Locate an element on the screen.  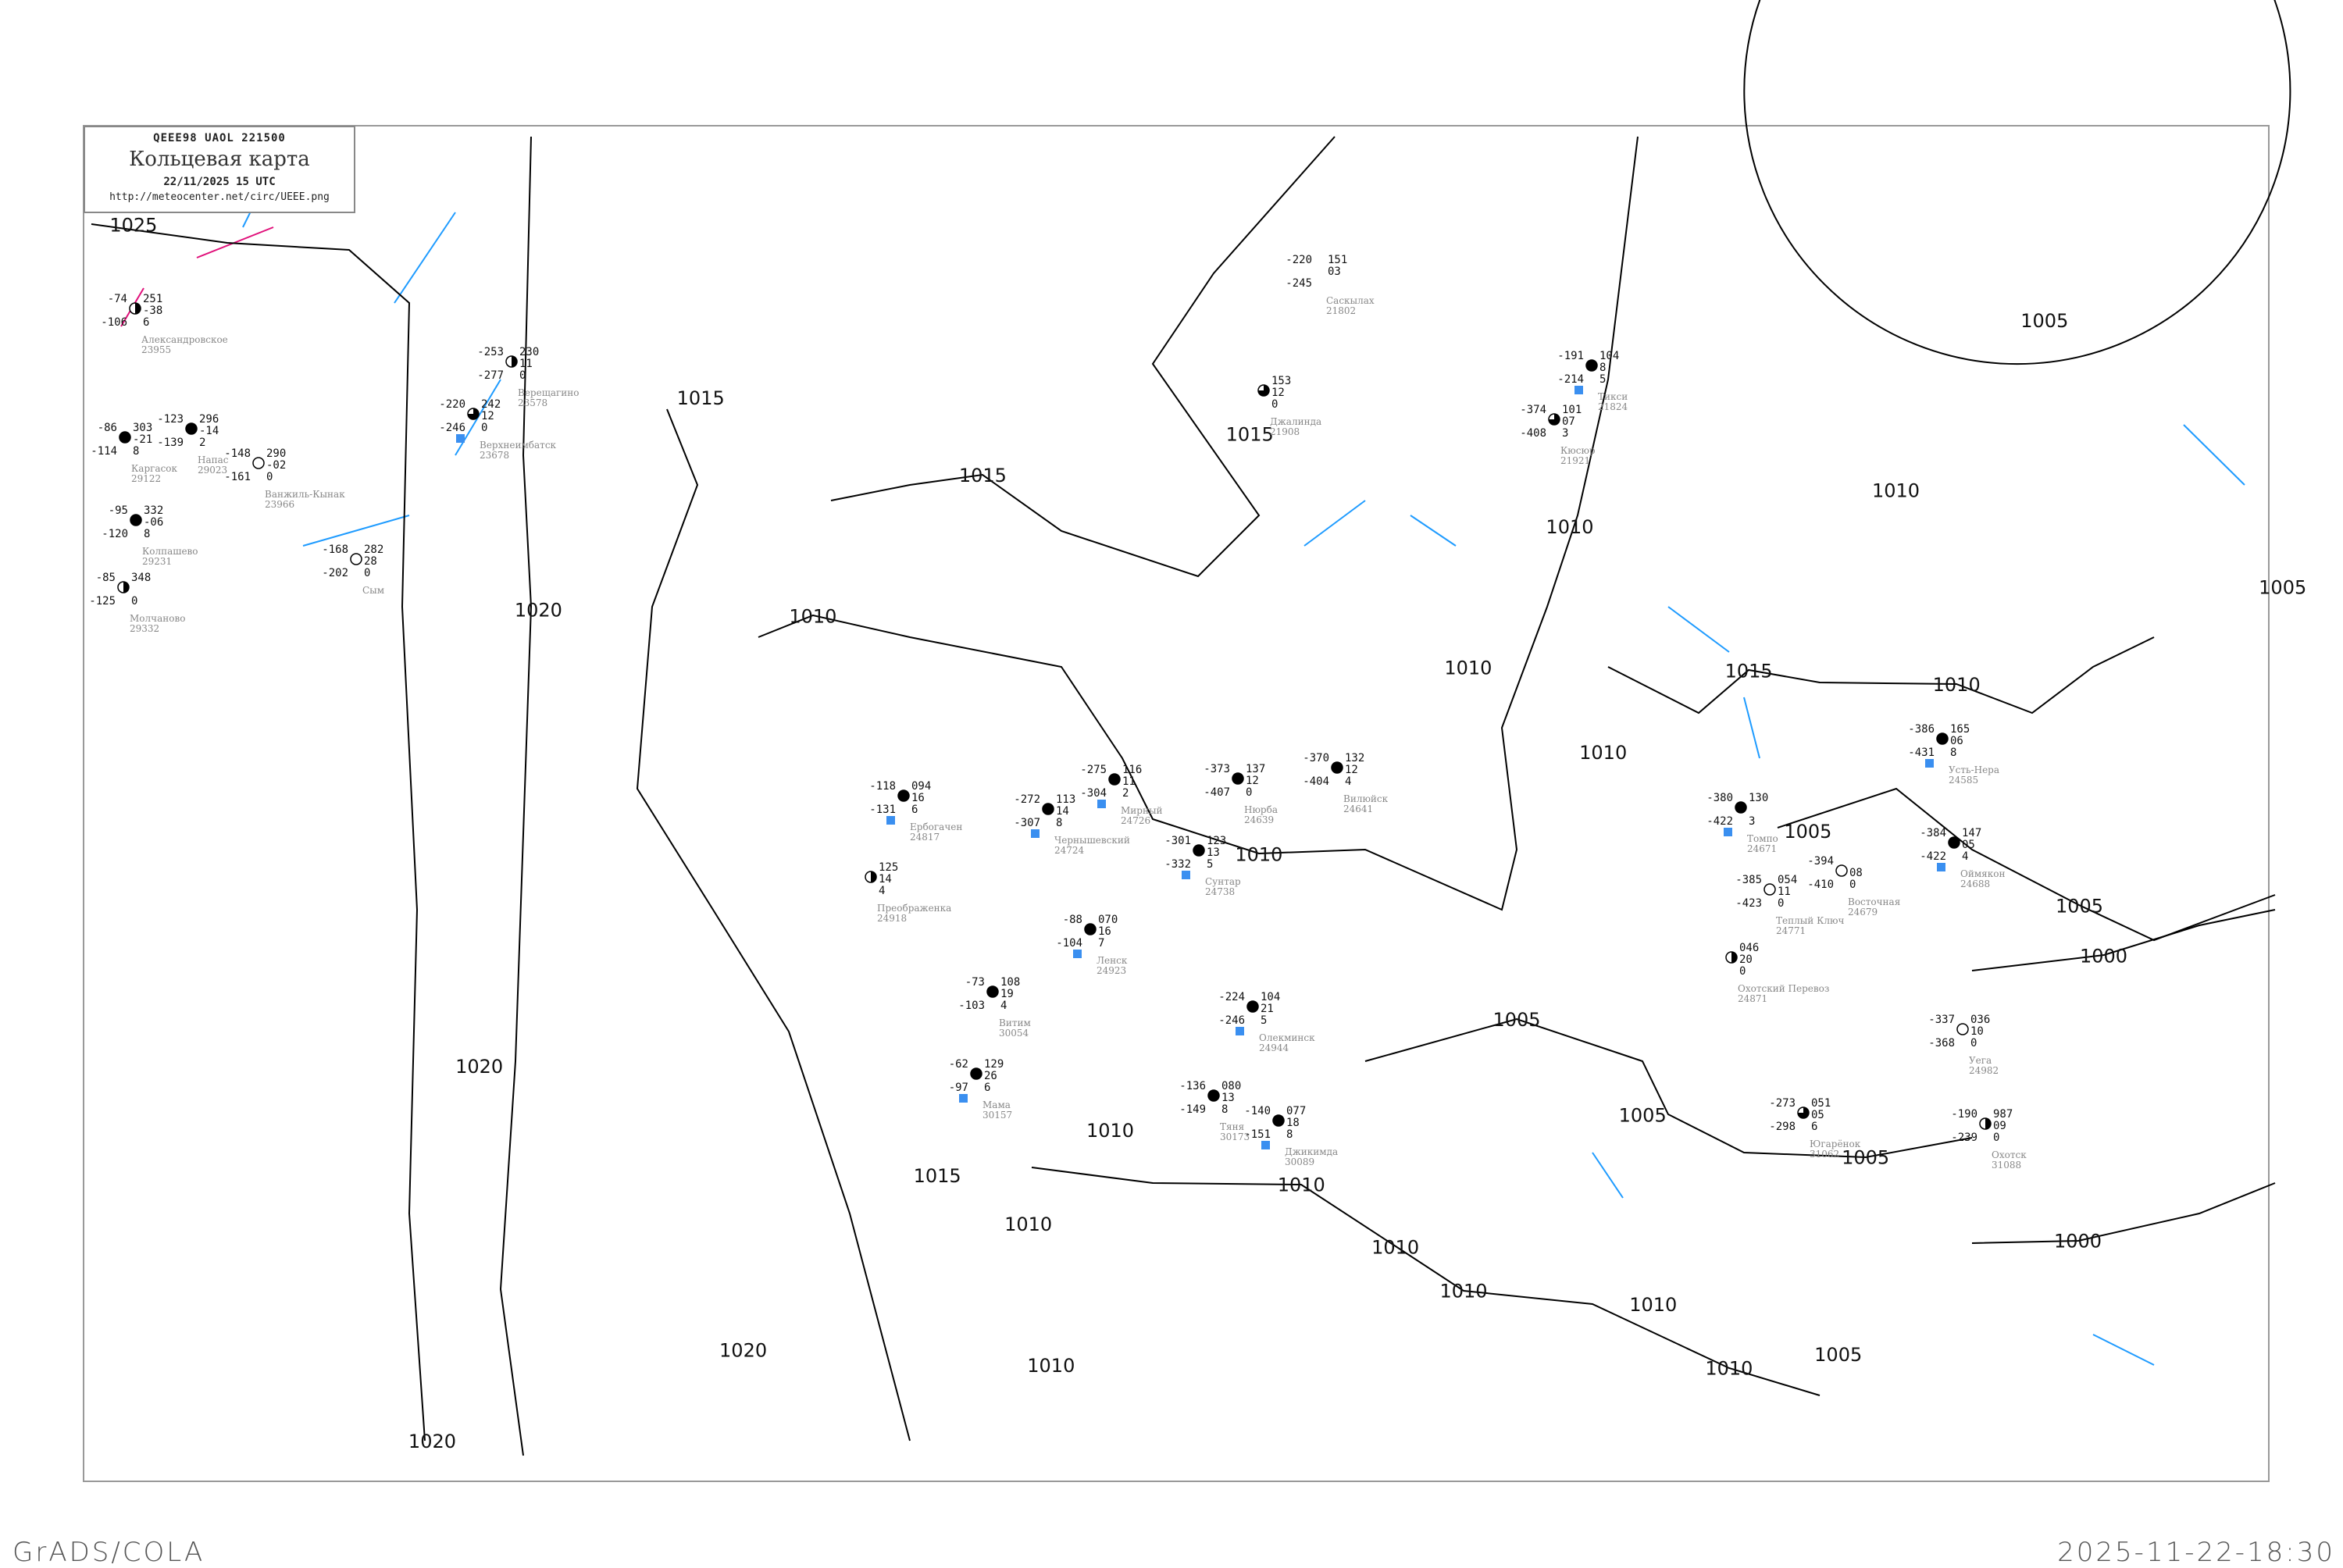
station-td: -103 is located at coordinates (971, 1006).